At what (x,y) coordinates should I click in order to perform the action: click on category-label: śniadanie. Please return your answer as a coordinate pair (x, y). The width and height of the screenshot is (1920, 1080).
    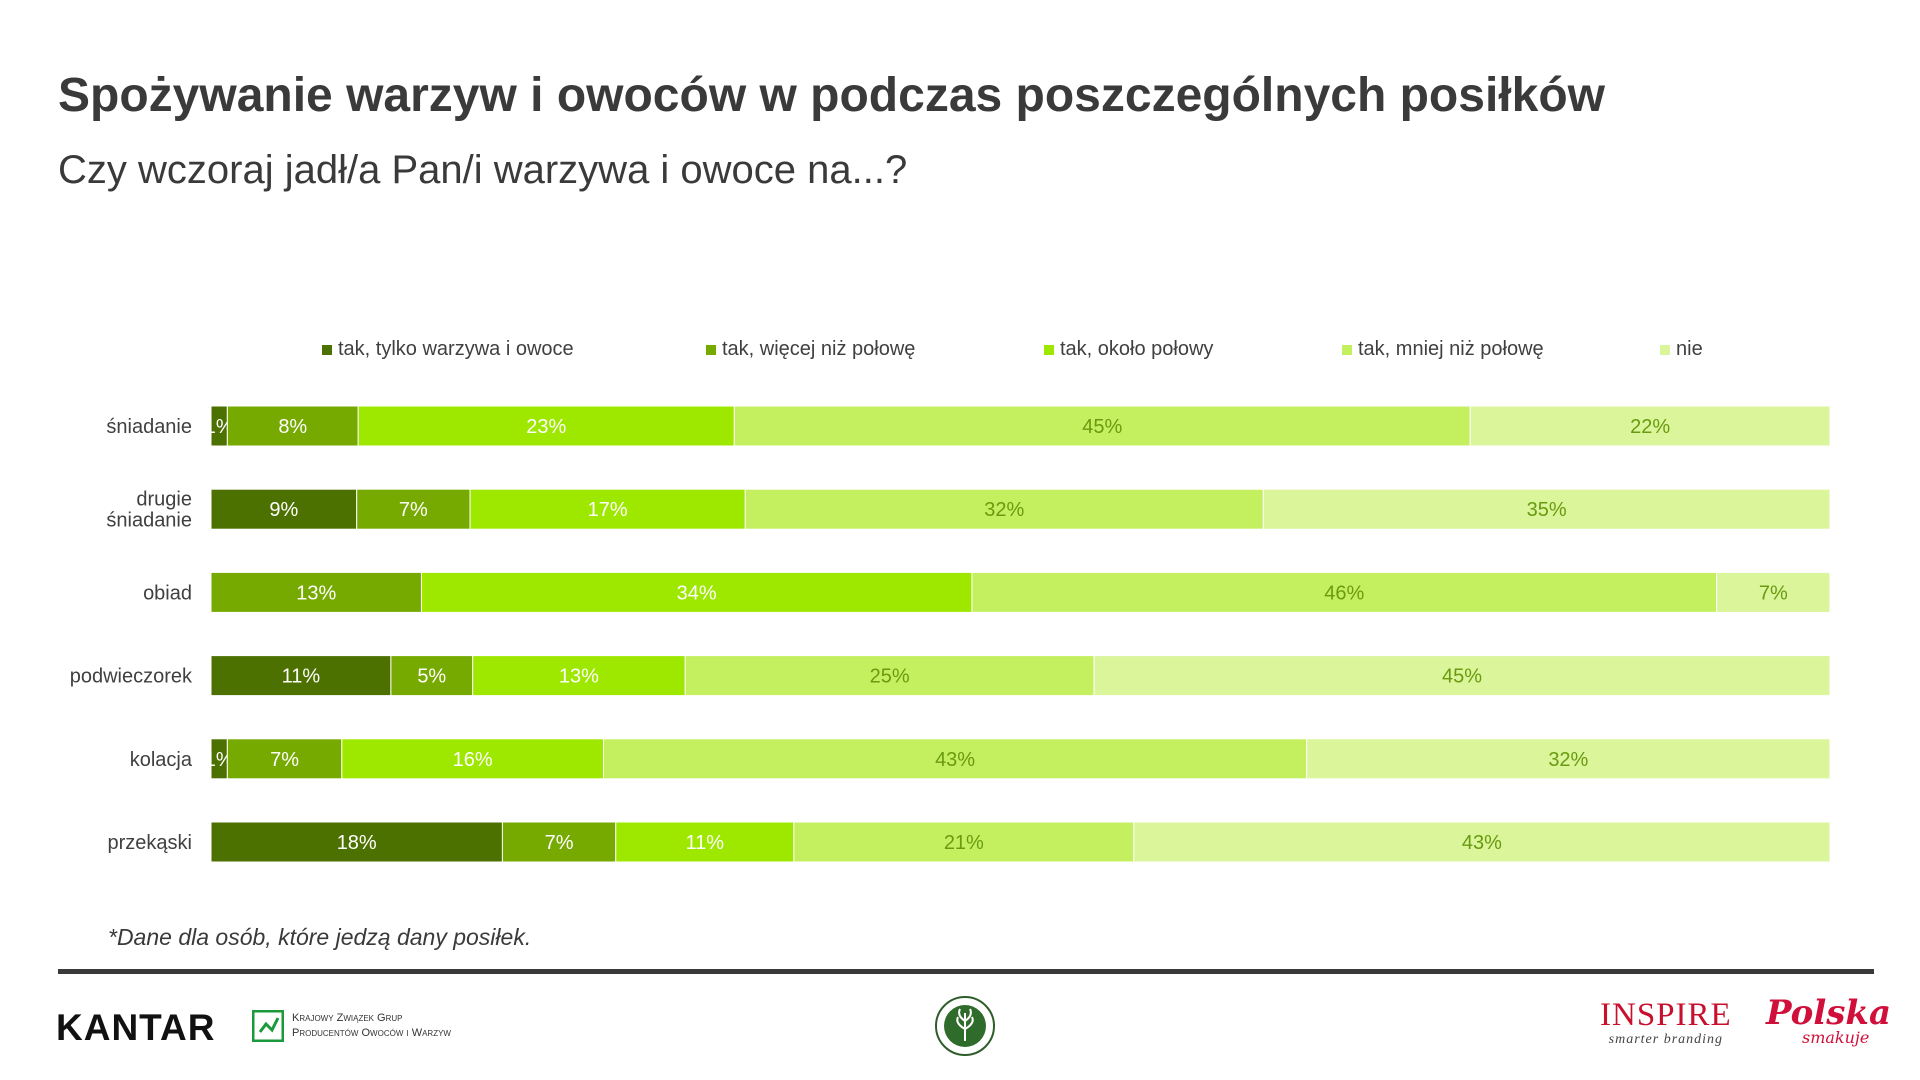
    Looking at the image, I should click on (149, 427).